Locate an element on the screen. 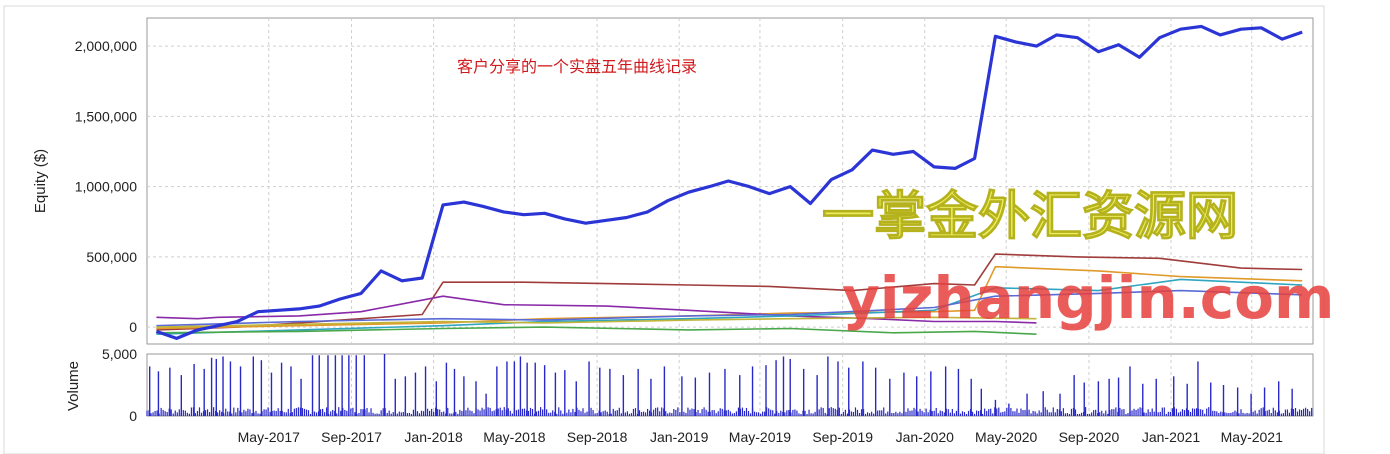 The image size is (1390, 454). y-tick-label: 0 is located at coordinates (133, 327).